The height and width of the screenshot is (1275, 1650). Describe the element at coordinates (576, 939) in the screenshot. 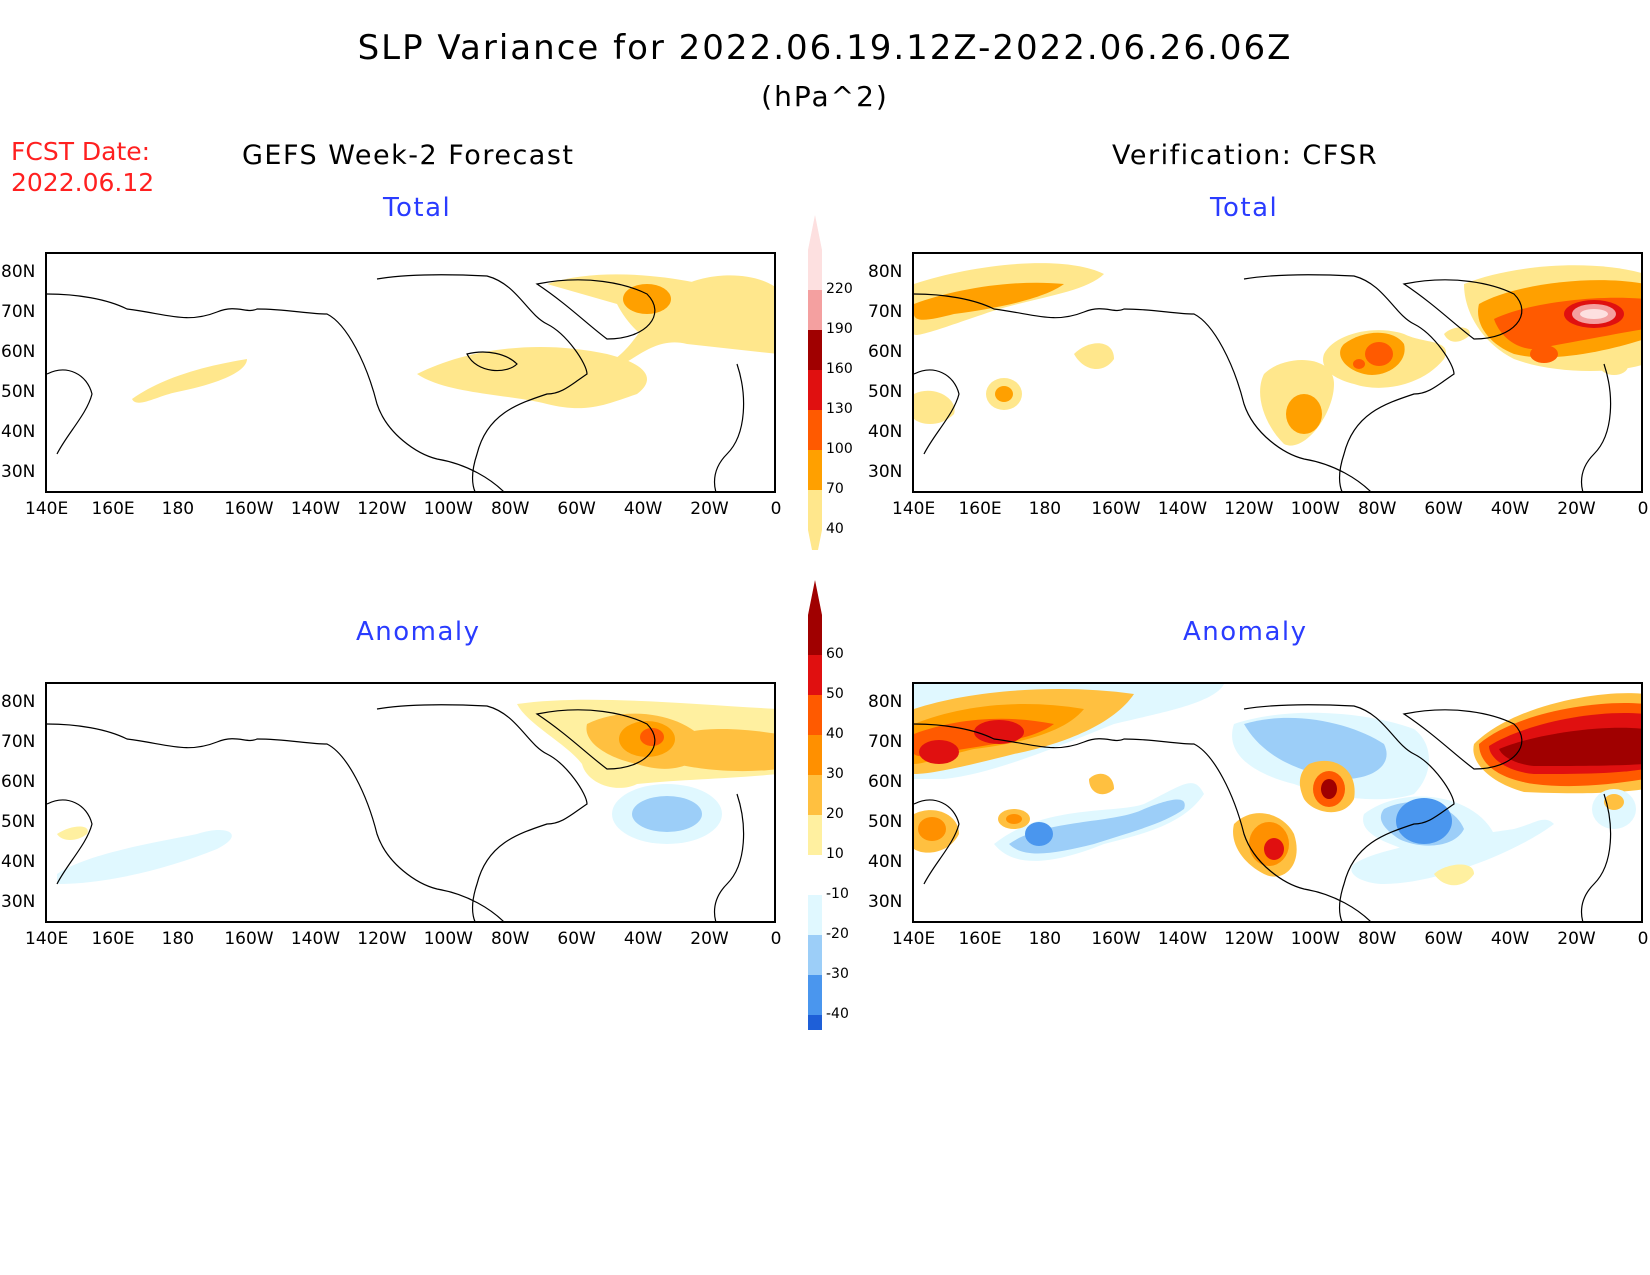

I see `gefs-anomaly-lon-tick: 60W` at that location.